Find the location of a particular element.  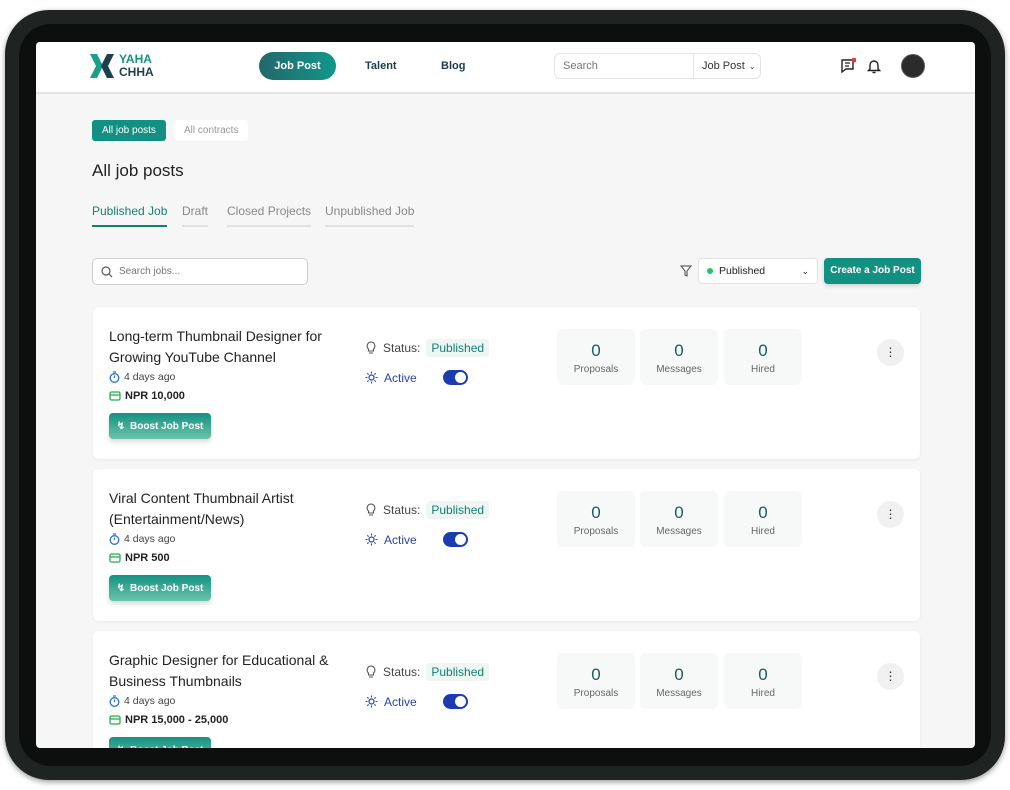

global-search: Job Post⌄ is located at coordinates (657, 66).